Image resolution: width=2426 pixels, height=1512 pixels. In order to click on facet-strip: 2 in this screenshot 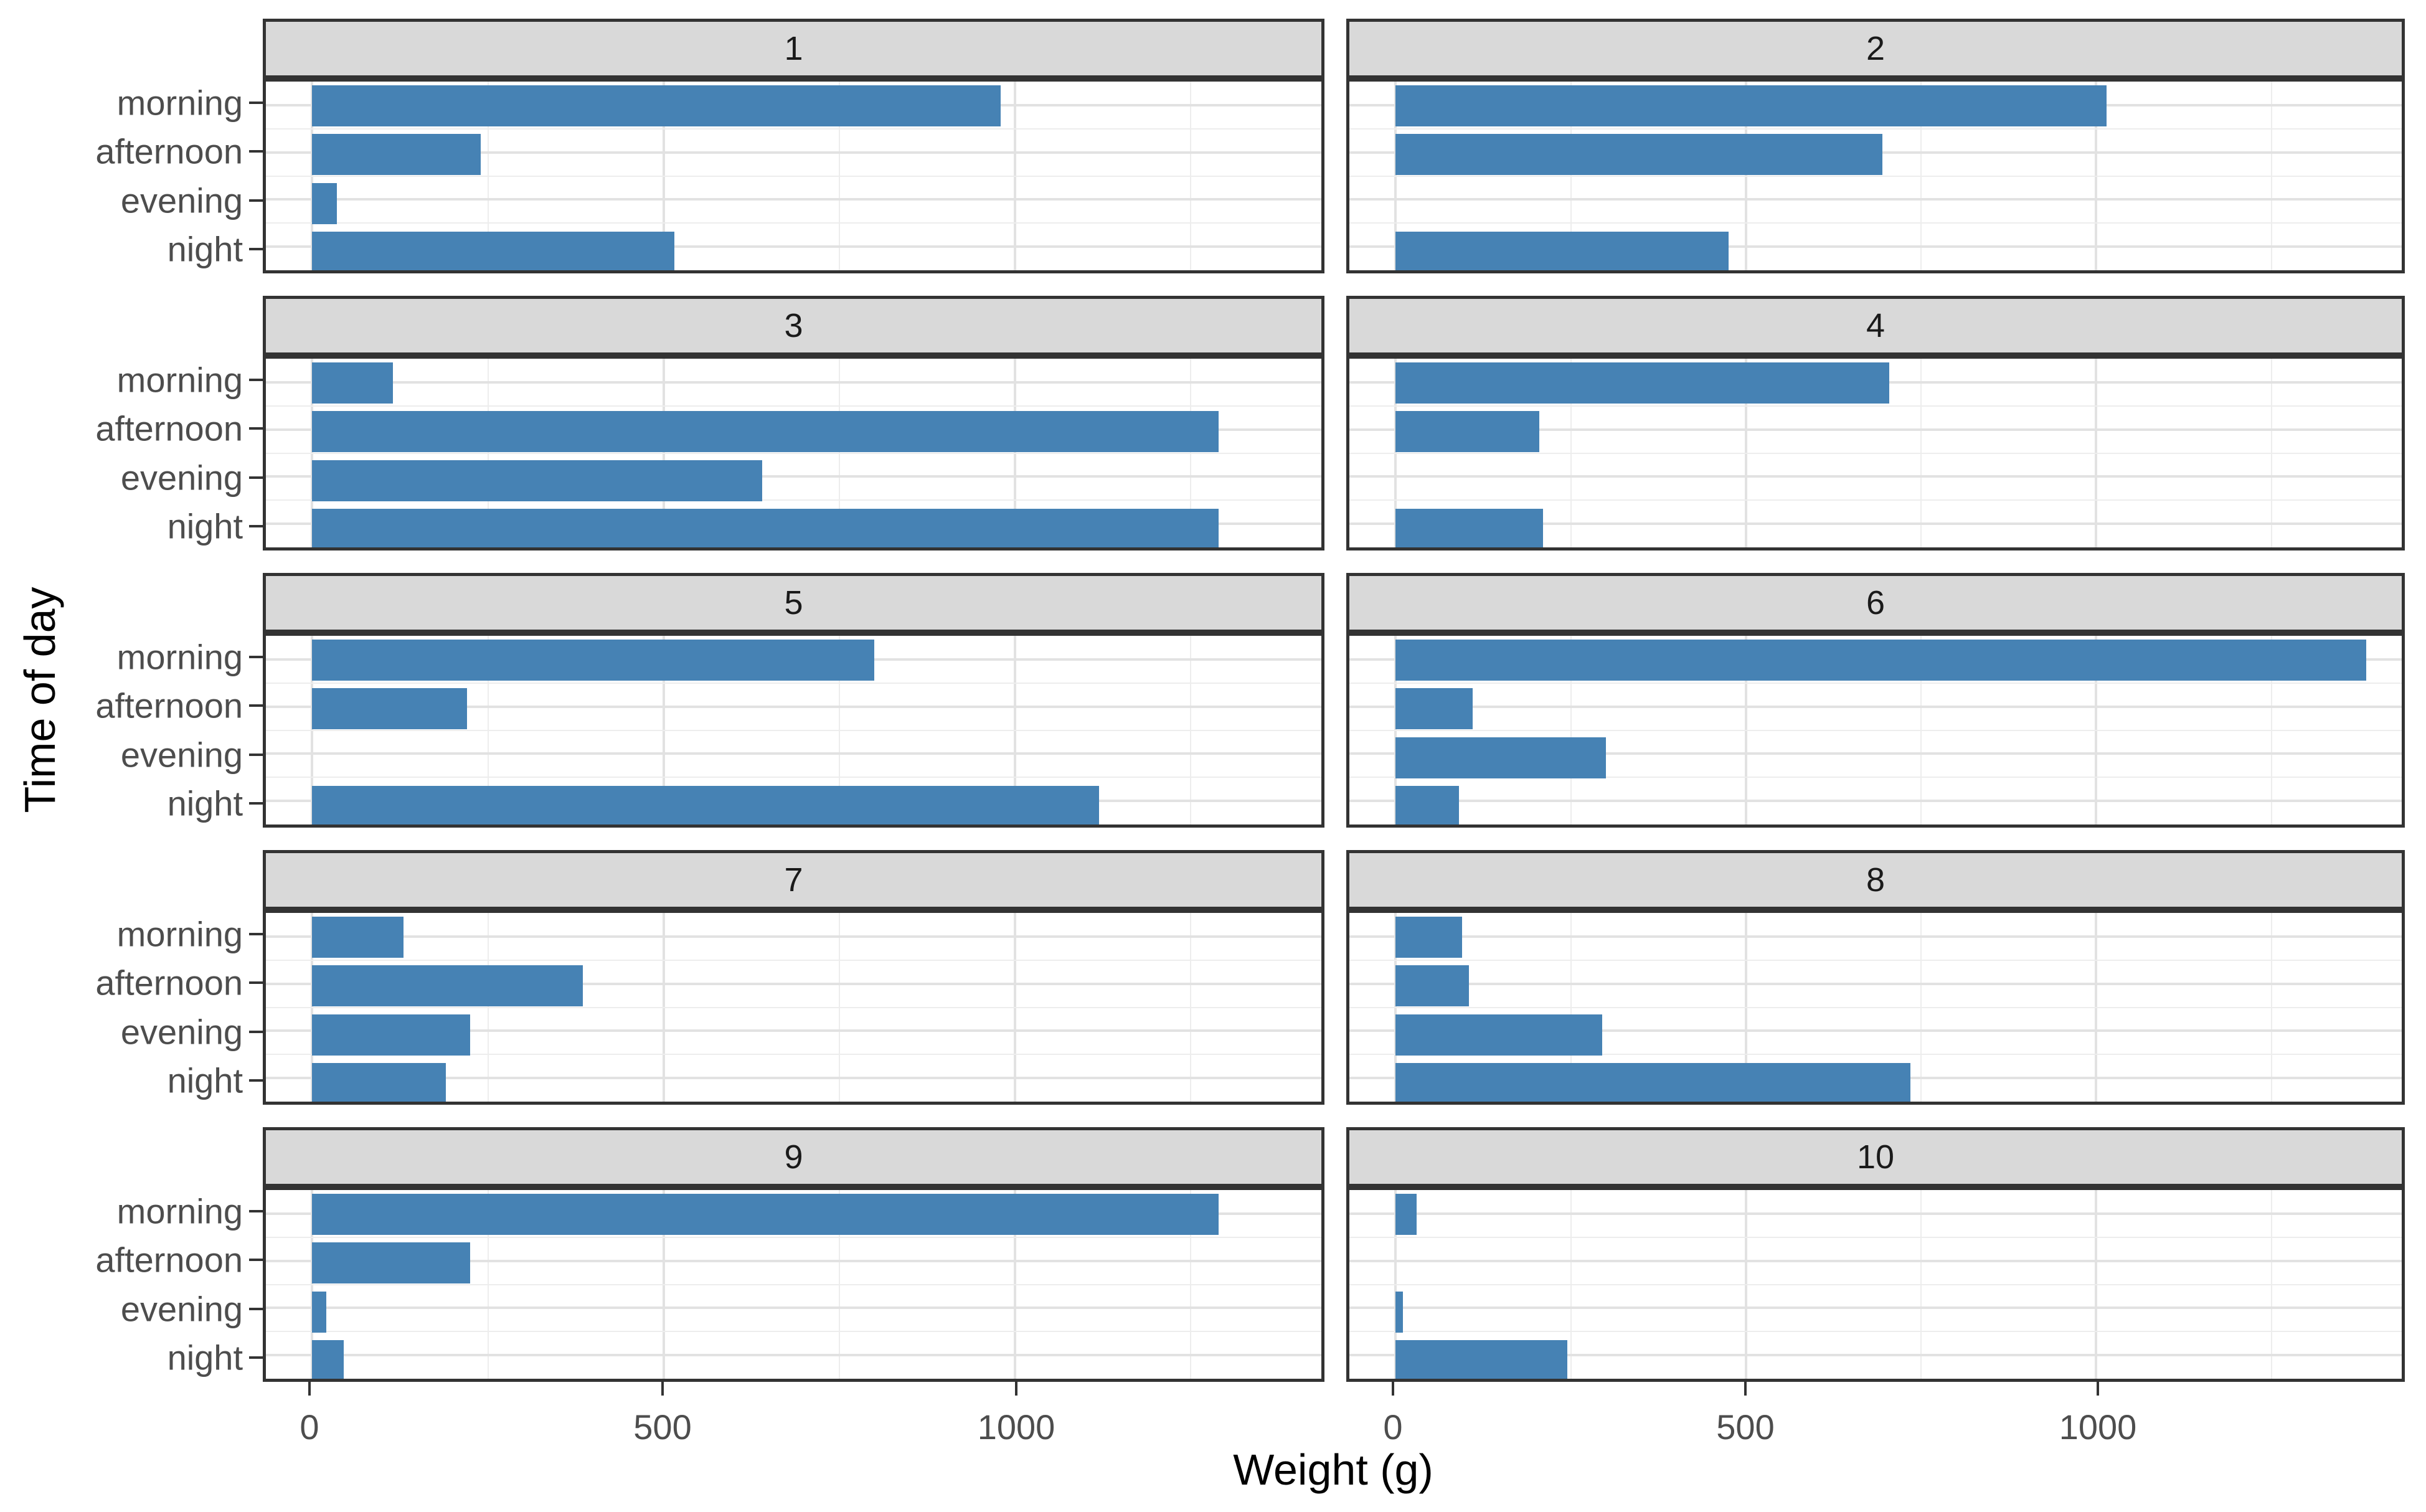, I will do `click(1875, 48)`.